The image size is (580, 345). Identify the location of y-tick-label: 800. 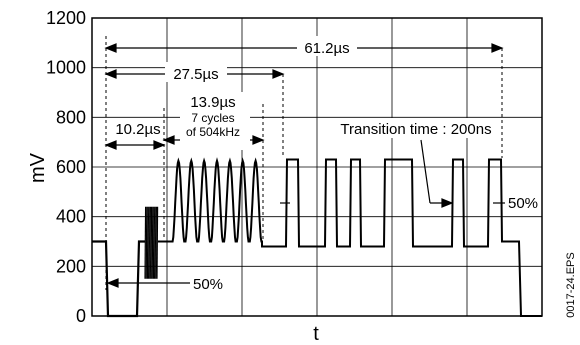
(71, 117).